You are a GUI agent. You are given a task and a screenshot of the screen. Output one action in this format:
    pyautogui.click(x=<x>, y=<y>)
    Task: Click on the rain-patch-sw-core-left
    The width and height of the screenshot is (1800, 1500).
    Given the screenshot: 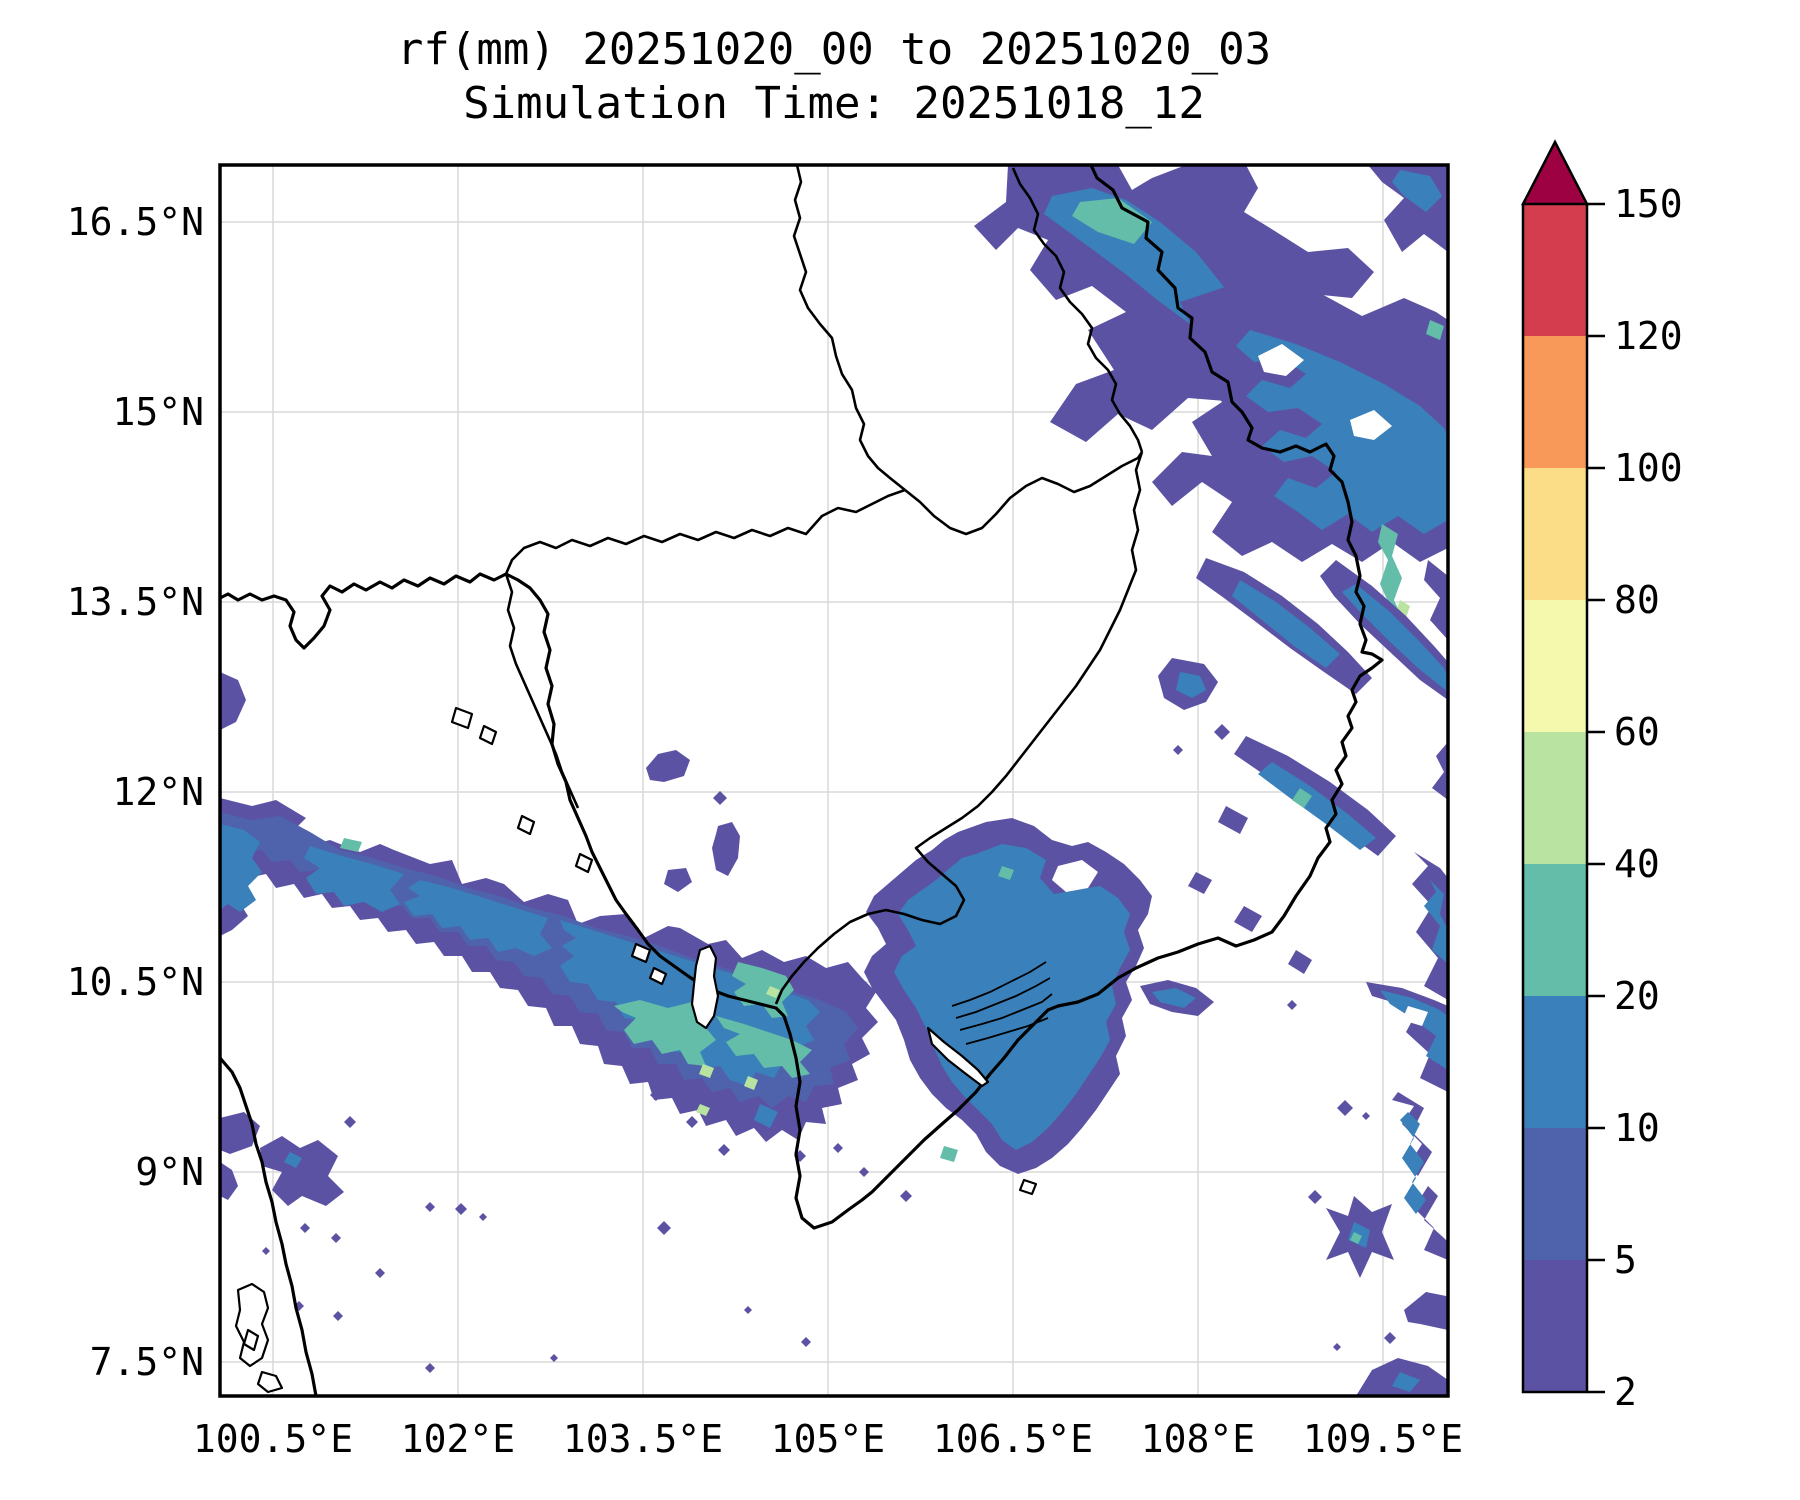 What is the action you would take?
    pyautogui.click(x=241, y=868)
    